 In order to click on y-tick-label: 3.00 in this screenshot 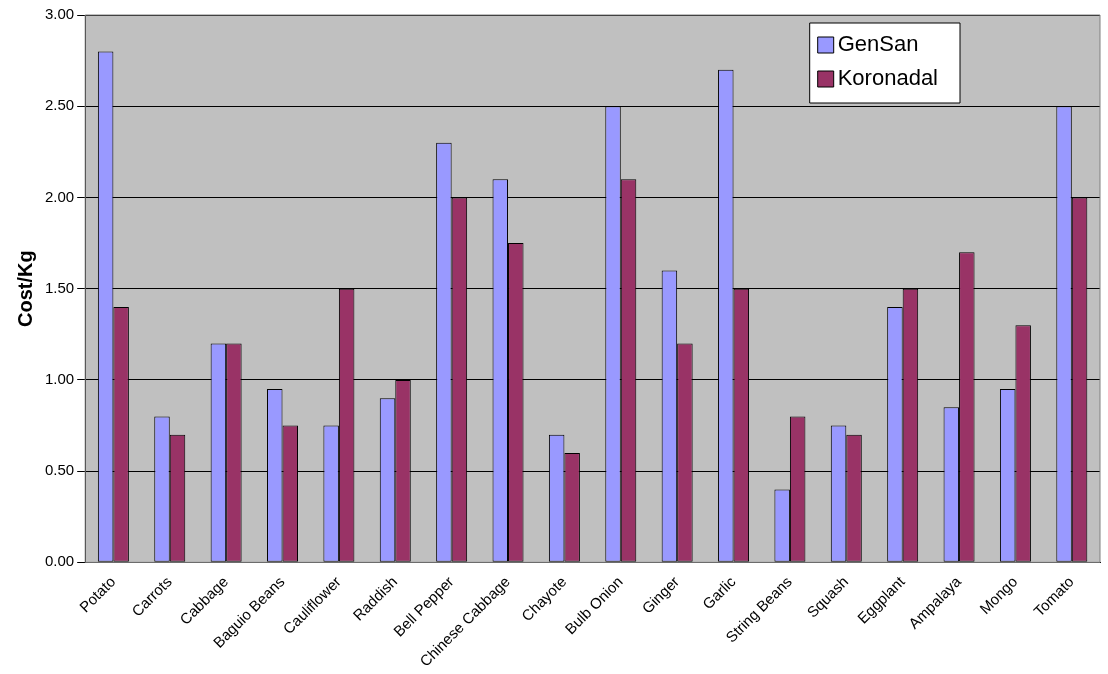, I will do `click(59, 14)`.